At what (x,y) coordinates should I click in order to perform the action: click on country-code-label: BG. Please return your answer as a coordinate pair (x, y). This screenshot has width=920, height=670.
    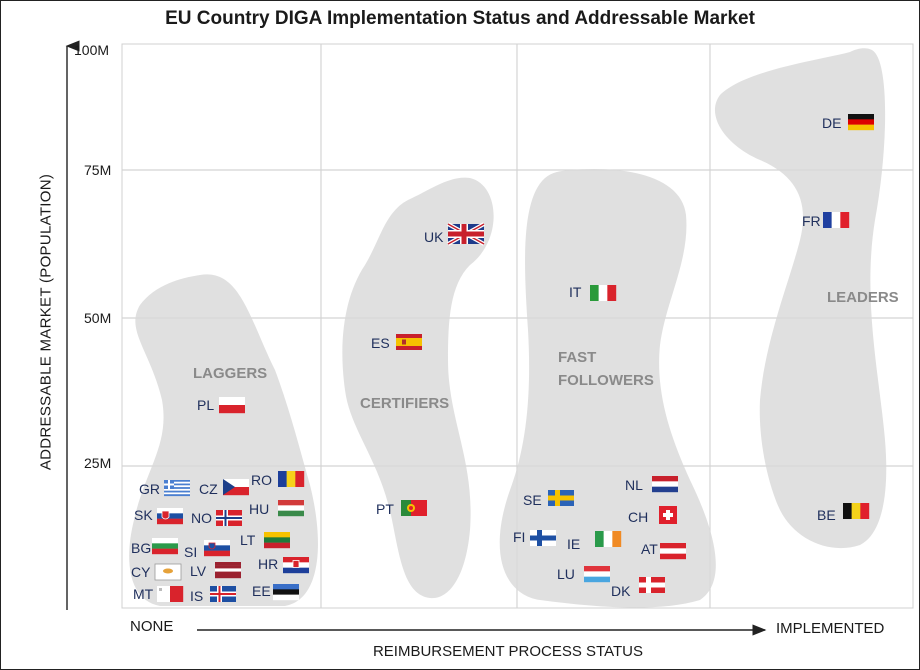
    Looking at the image, I should click on (141, 548).